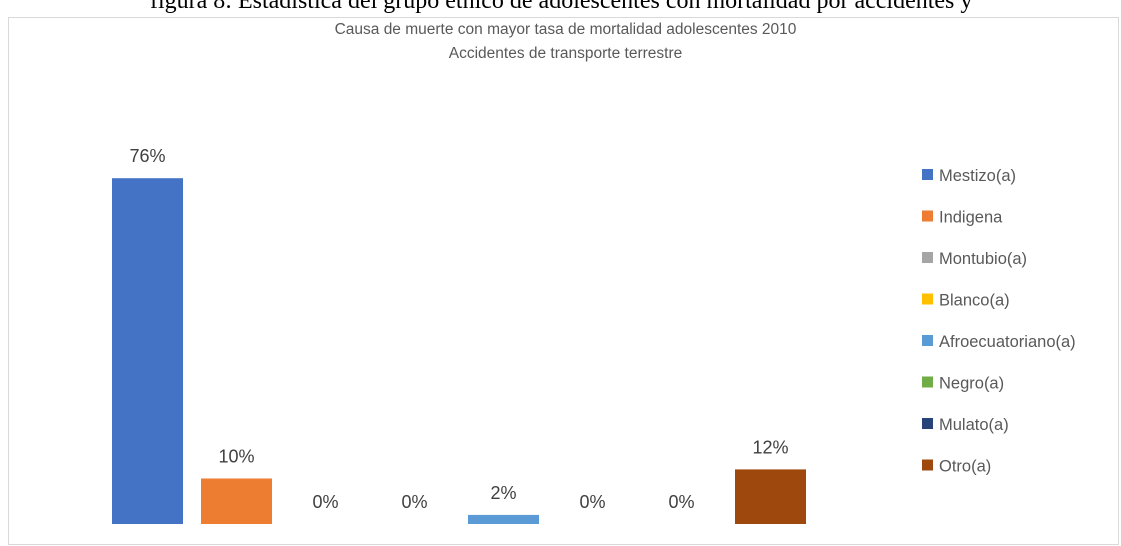  What do you see at coordinates (927, 257) in the screenshot?
I see `legend-swatch-montubio-a` at bounding box center [927, 257].